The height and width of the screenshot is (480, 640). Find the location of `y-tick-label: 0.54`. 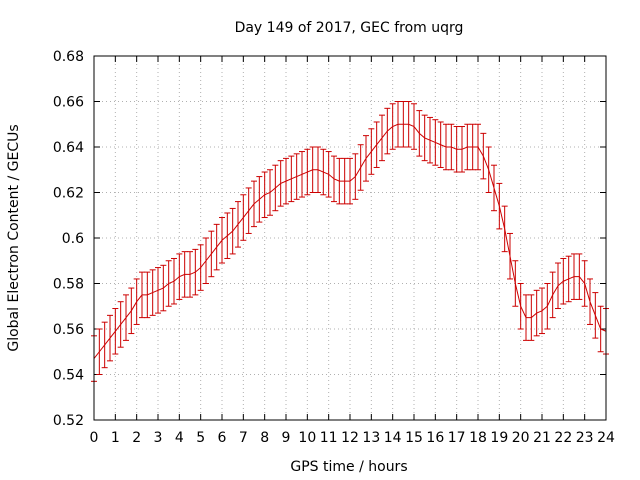

y-tick-label: 0.54 is located at coordinates (68, 376).